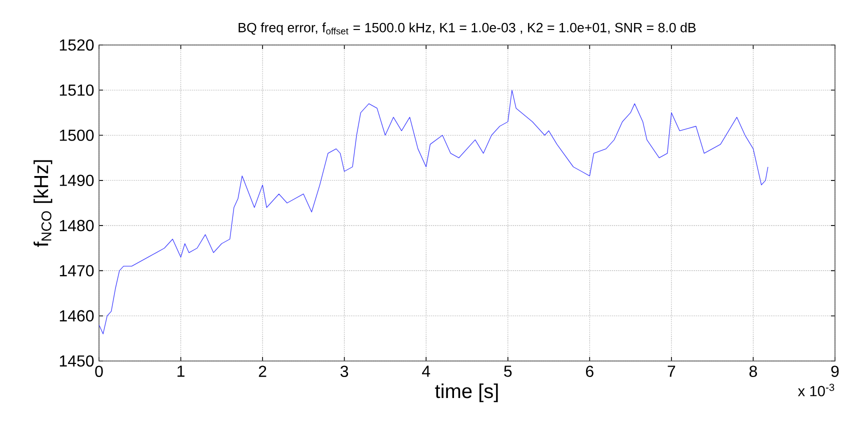 This screenshot has width=844, height=423. What do you see at coordinates (816, 390) in the screenshot?
I see `text: x 10$^{-3}$` at bounding box center [816, 390].